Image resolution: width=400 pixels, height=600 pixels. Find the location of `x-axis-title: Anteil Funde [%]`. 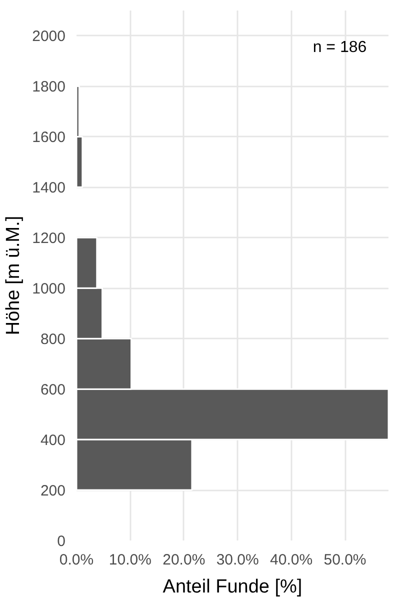

x-axis-title: Anteil Funde [%] is located at coordinates (232, 587).